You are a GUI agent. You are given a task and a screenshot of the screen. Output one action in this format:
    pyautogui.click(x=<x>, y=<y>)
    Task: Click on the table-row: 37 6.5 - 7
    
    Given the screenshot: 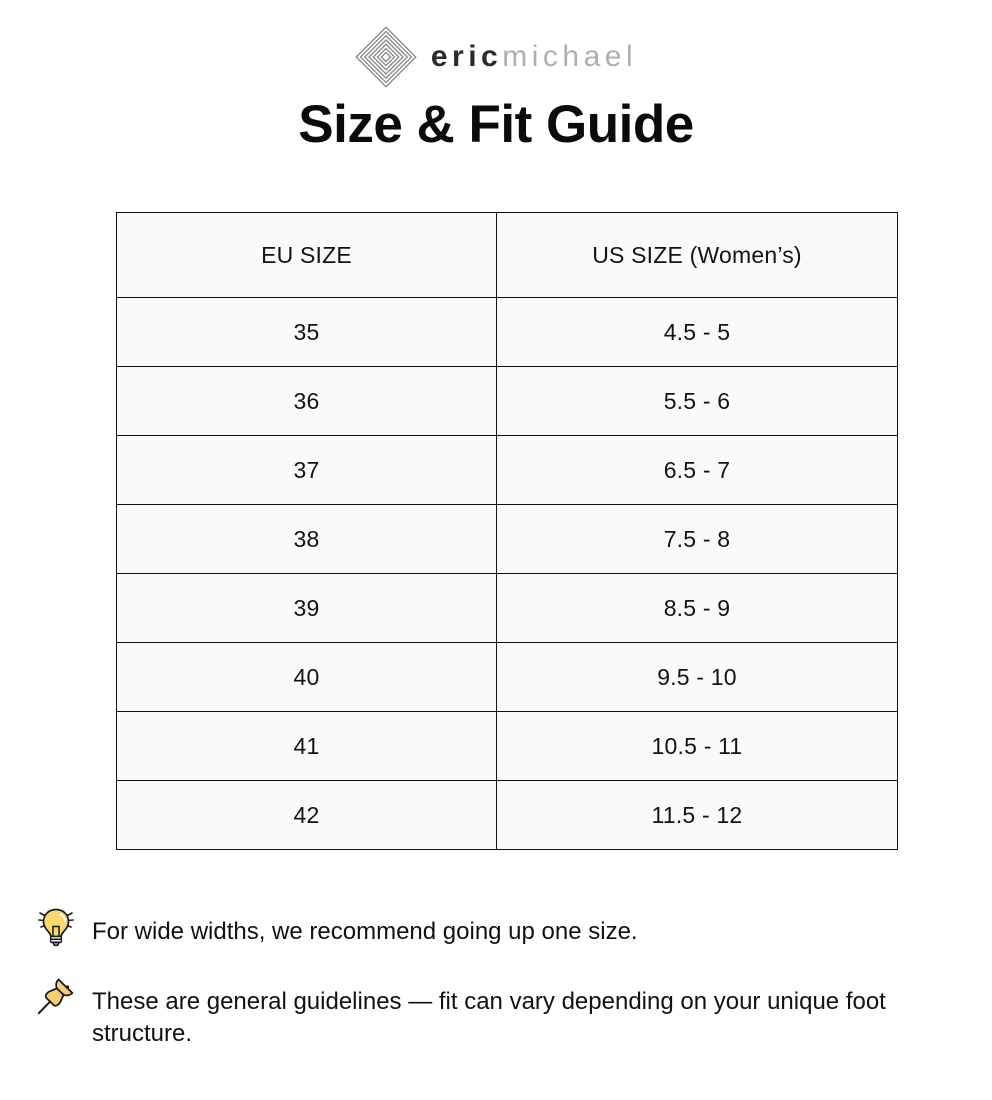 What is the action you would take?
    pyautogui.click(x=507, y=470)
    